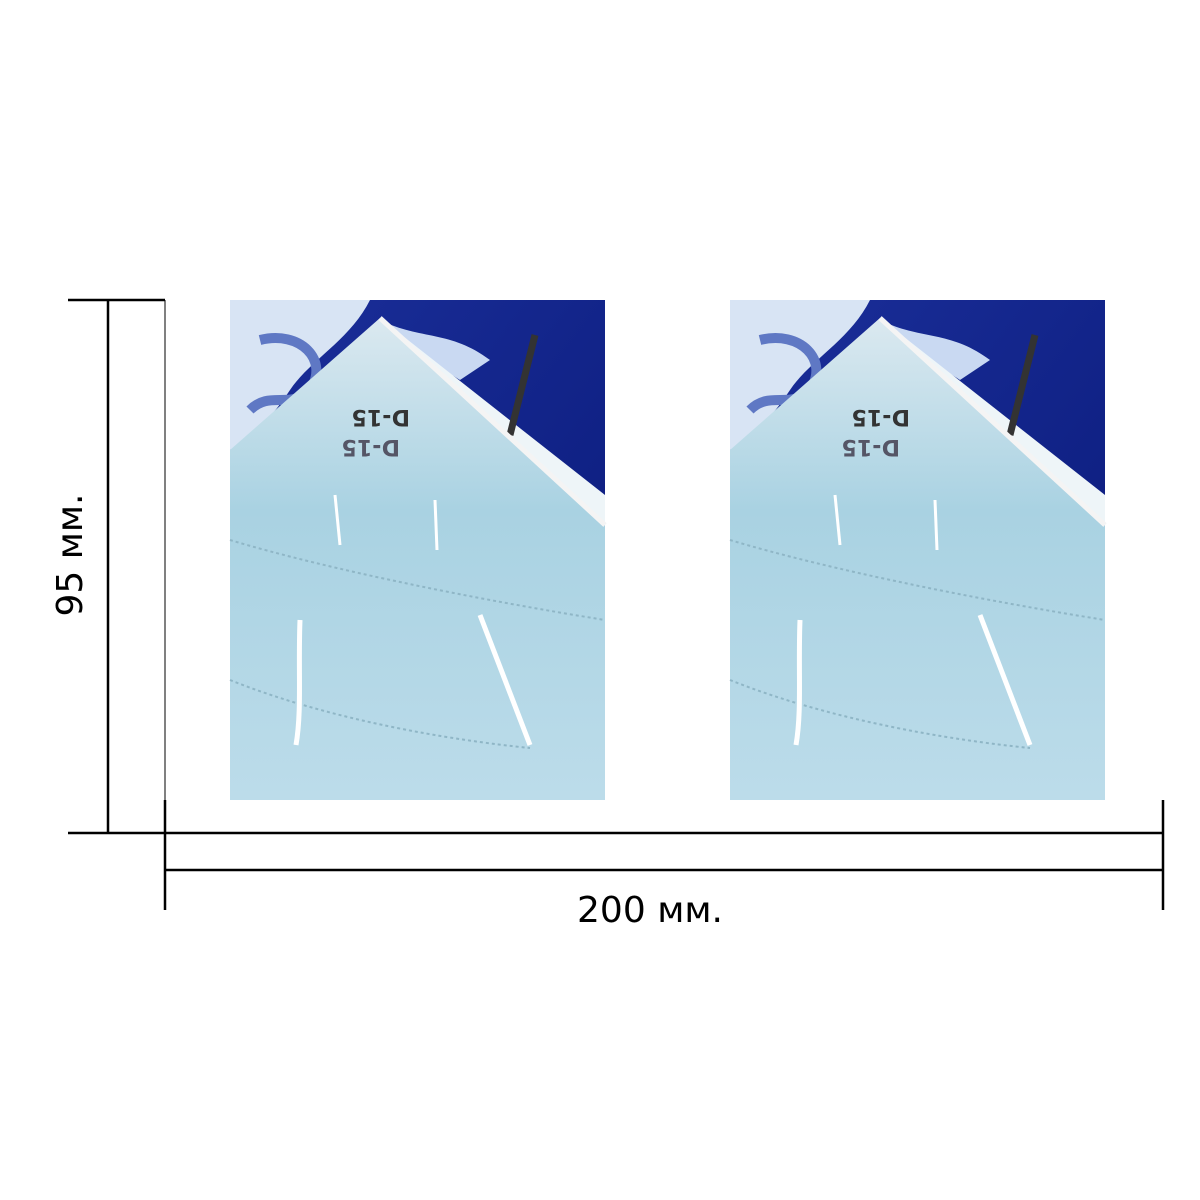 The image size is (1200, 1200). What do you see at coordinates (417, 550) in the screenshot?
I see `print-image-left` at bounding box center [417, 550].